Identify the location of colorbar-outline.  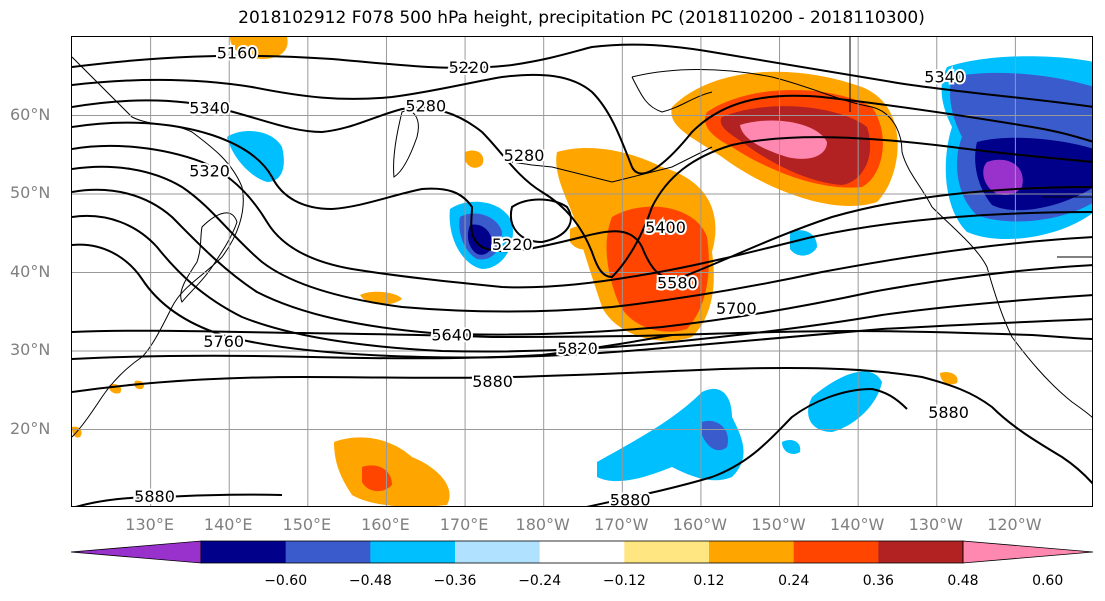
(582, 552).